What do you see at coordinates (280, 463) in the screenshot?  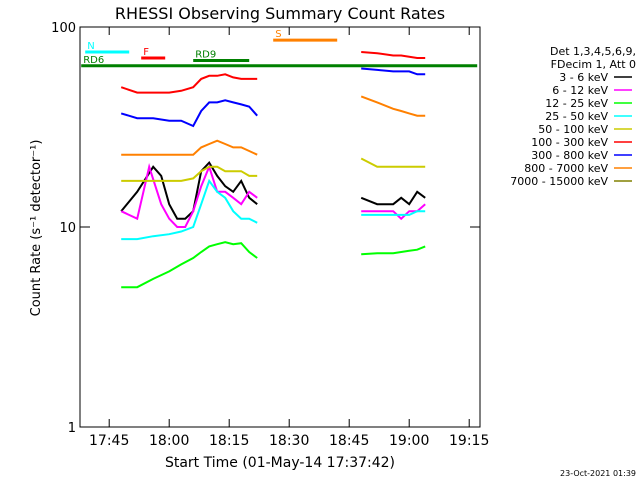 I see `x-axis-label: Start Time (01-May-14 17:37:42)` at bounding box center [280, 463].